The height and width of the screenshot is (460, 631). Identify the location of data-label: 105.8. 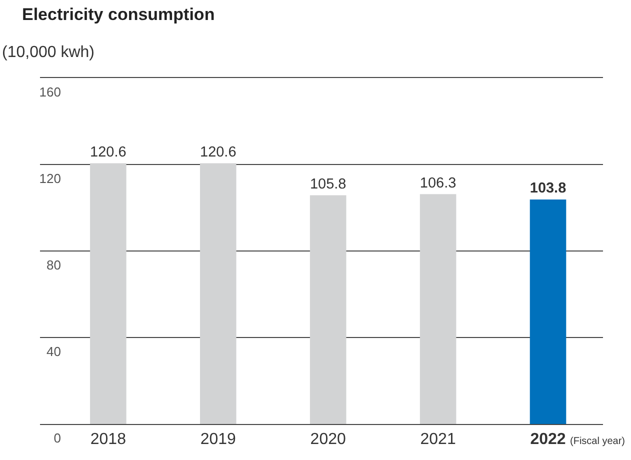
(328, 184).